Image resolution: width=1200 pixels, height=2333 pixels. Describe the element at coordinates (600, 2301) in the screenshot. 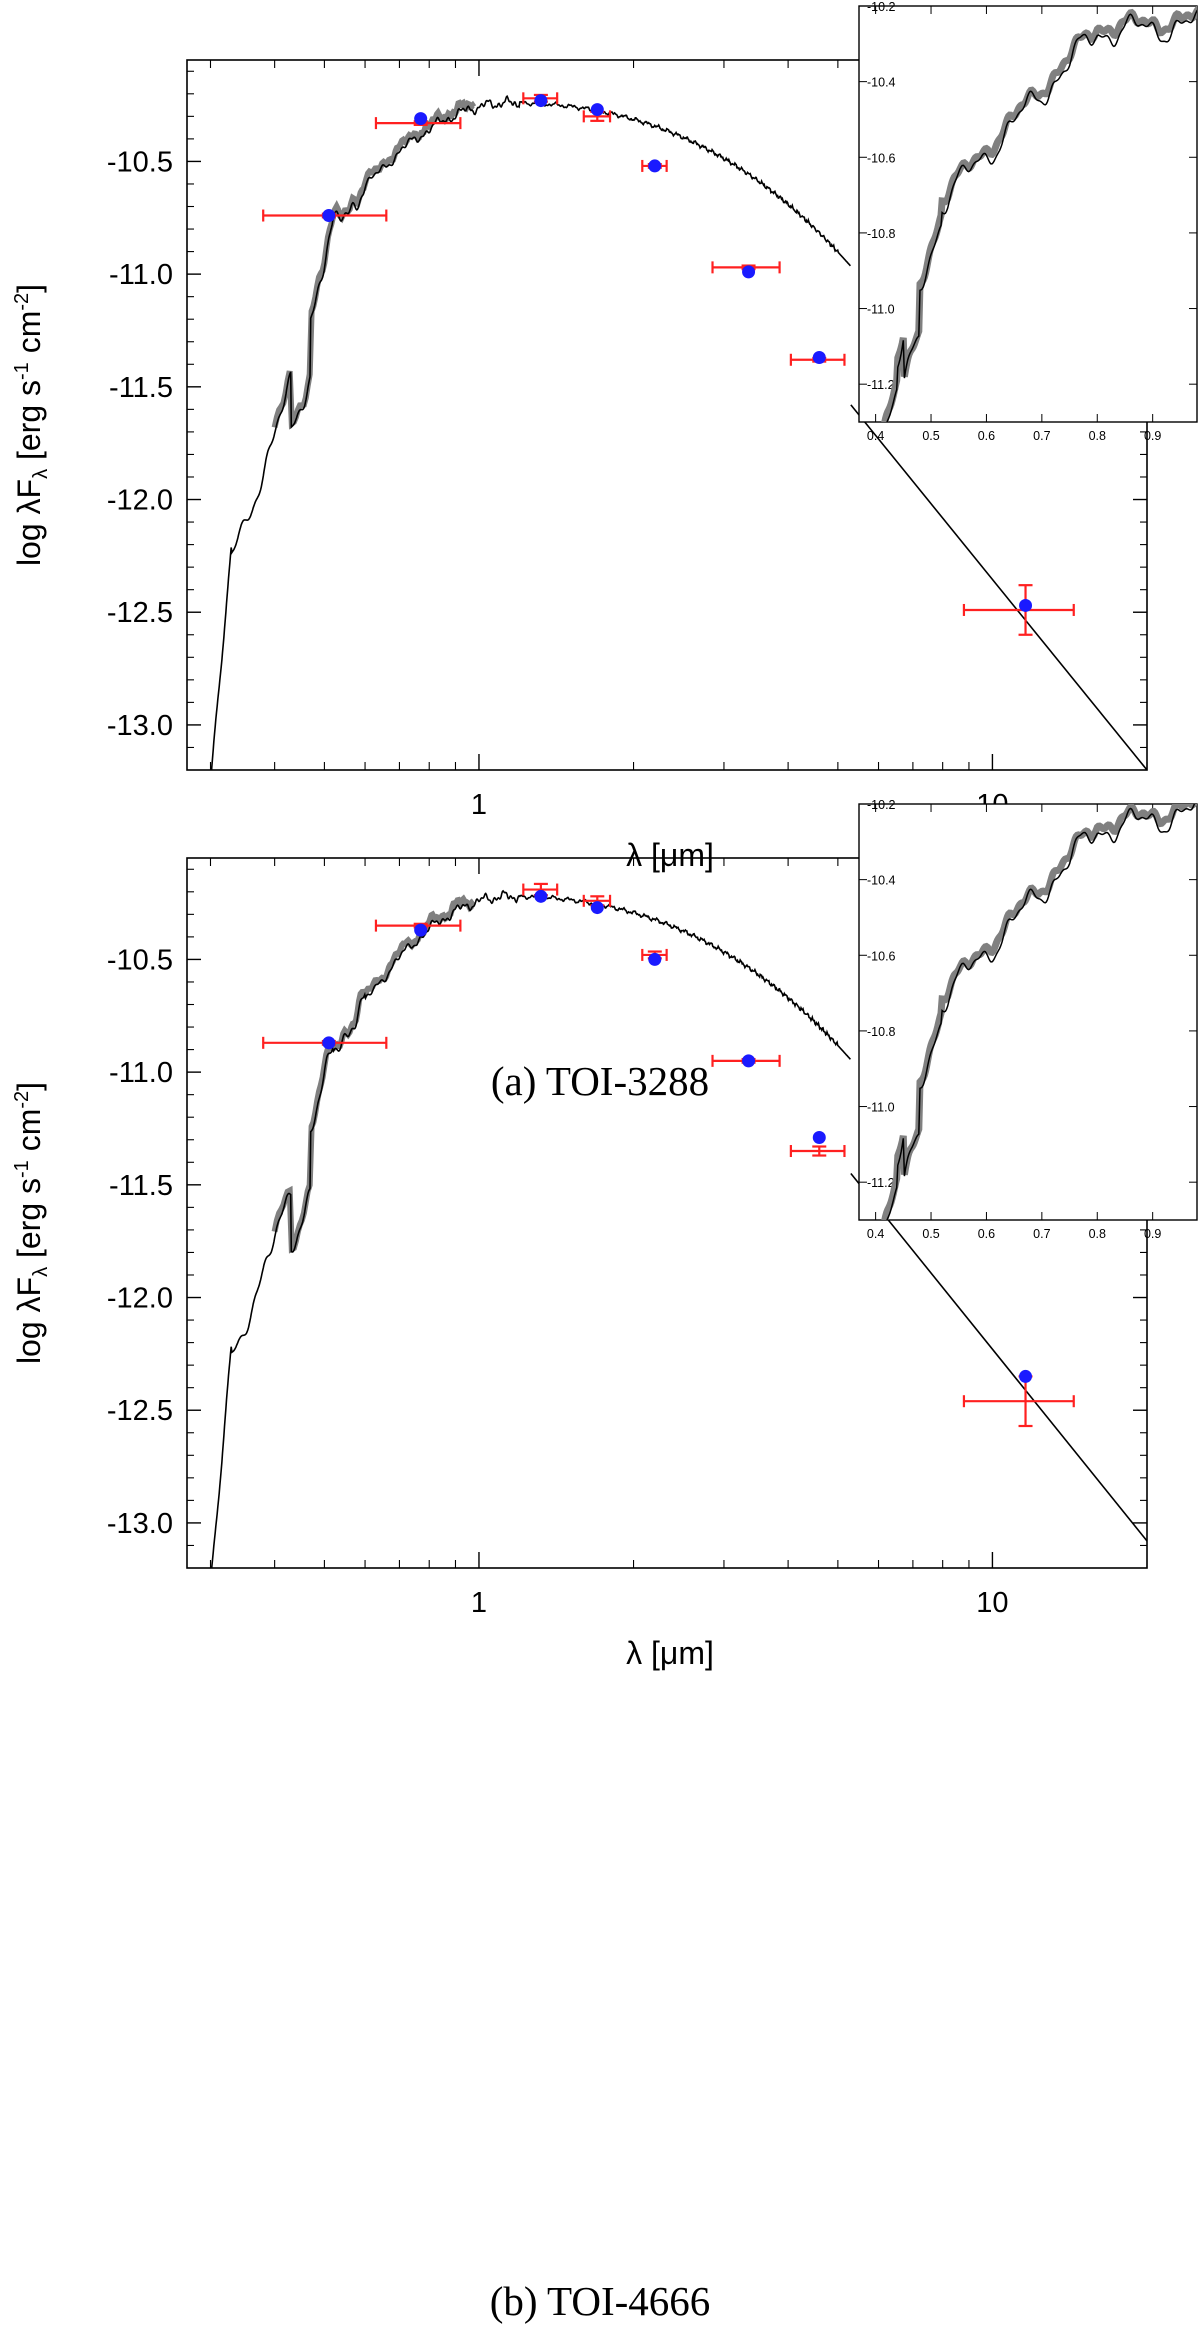

I see `figure-caption: (b) TOI-4666` at that location.